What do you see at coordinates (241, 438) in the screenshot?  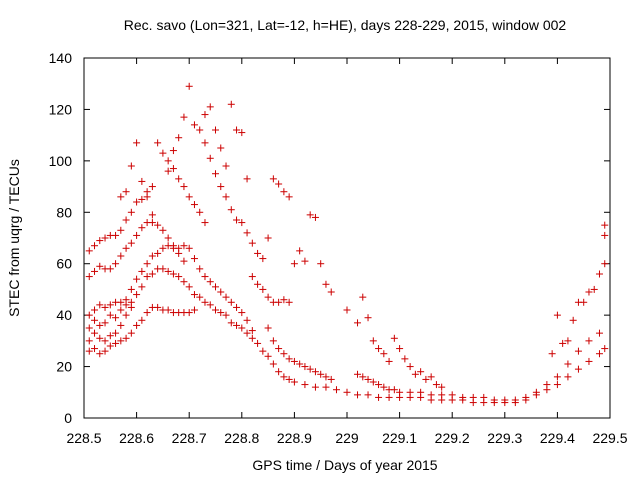 I see `x-tick-label: 228.8` at bounding box center [241, 438].